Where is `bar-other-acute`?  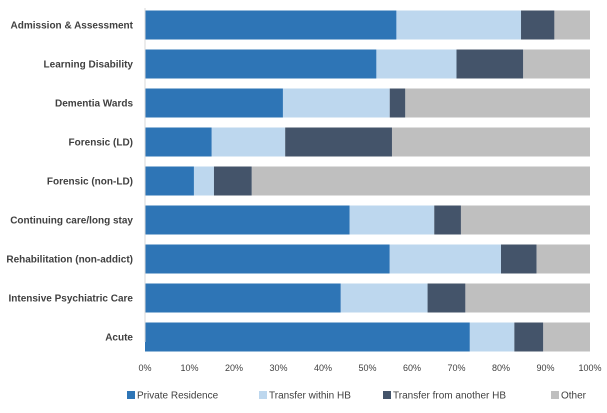 bar-other-acute is located at coordinates (566, 337).